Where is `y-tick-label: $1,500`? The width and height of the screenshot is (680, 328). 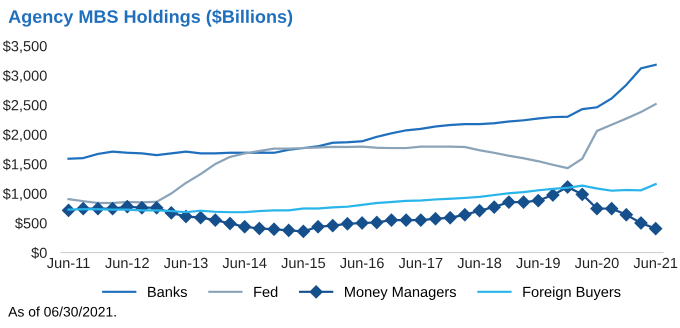
y-tick-label: $1,500 is located at coordinates (24, 165).